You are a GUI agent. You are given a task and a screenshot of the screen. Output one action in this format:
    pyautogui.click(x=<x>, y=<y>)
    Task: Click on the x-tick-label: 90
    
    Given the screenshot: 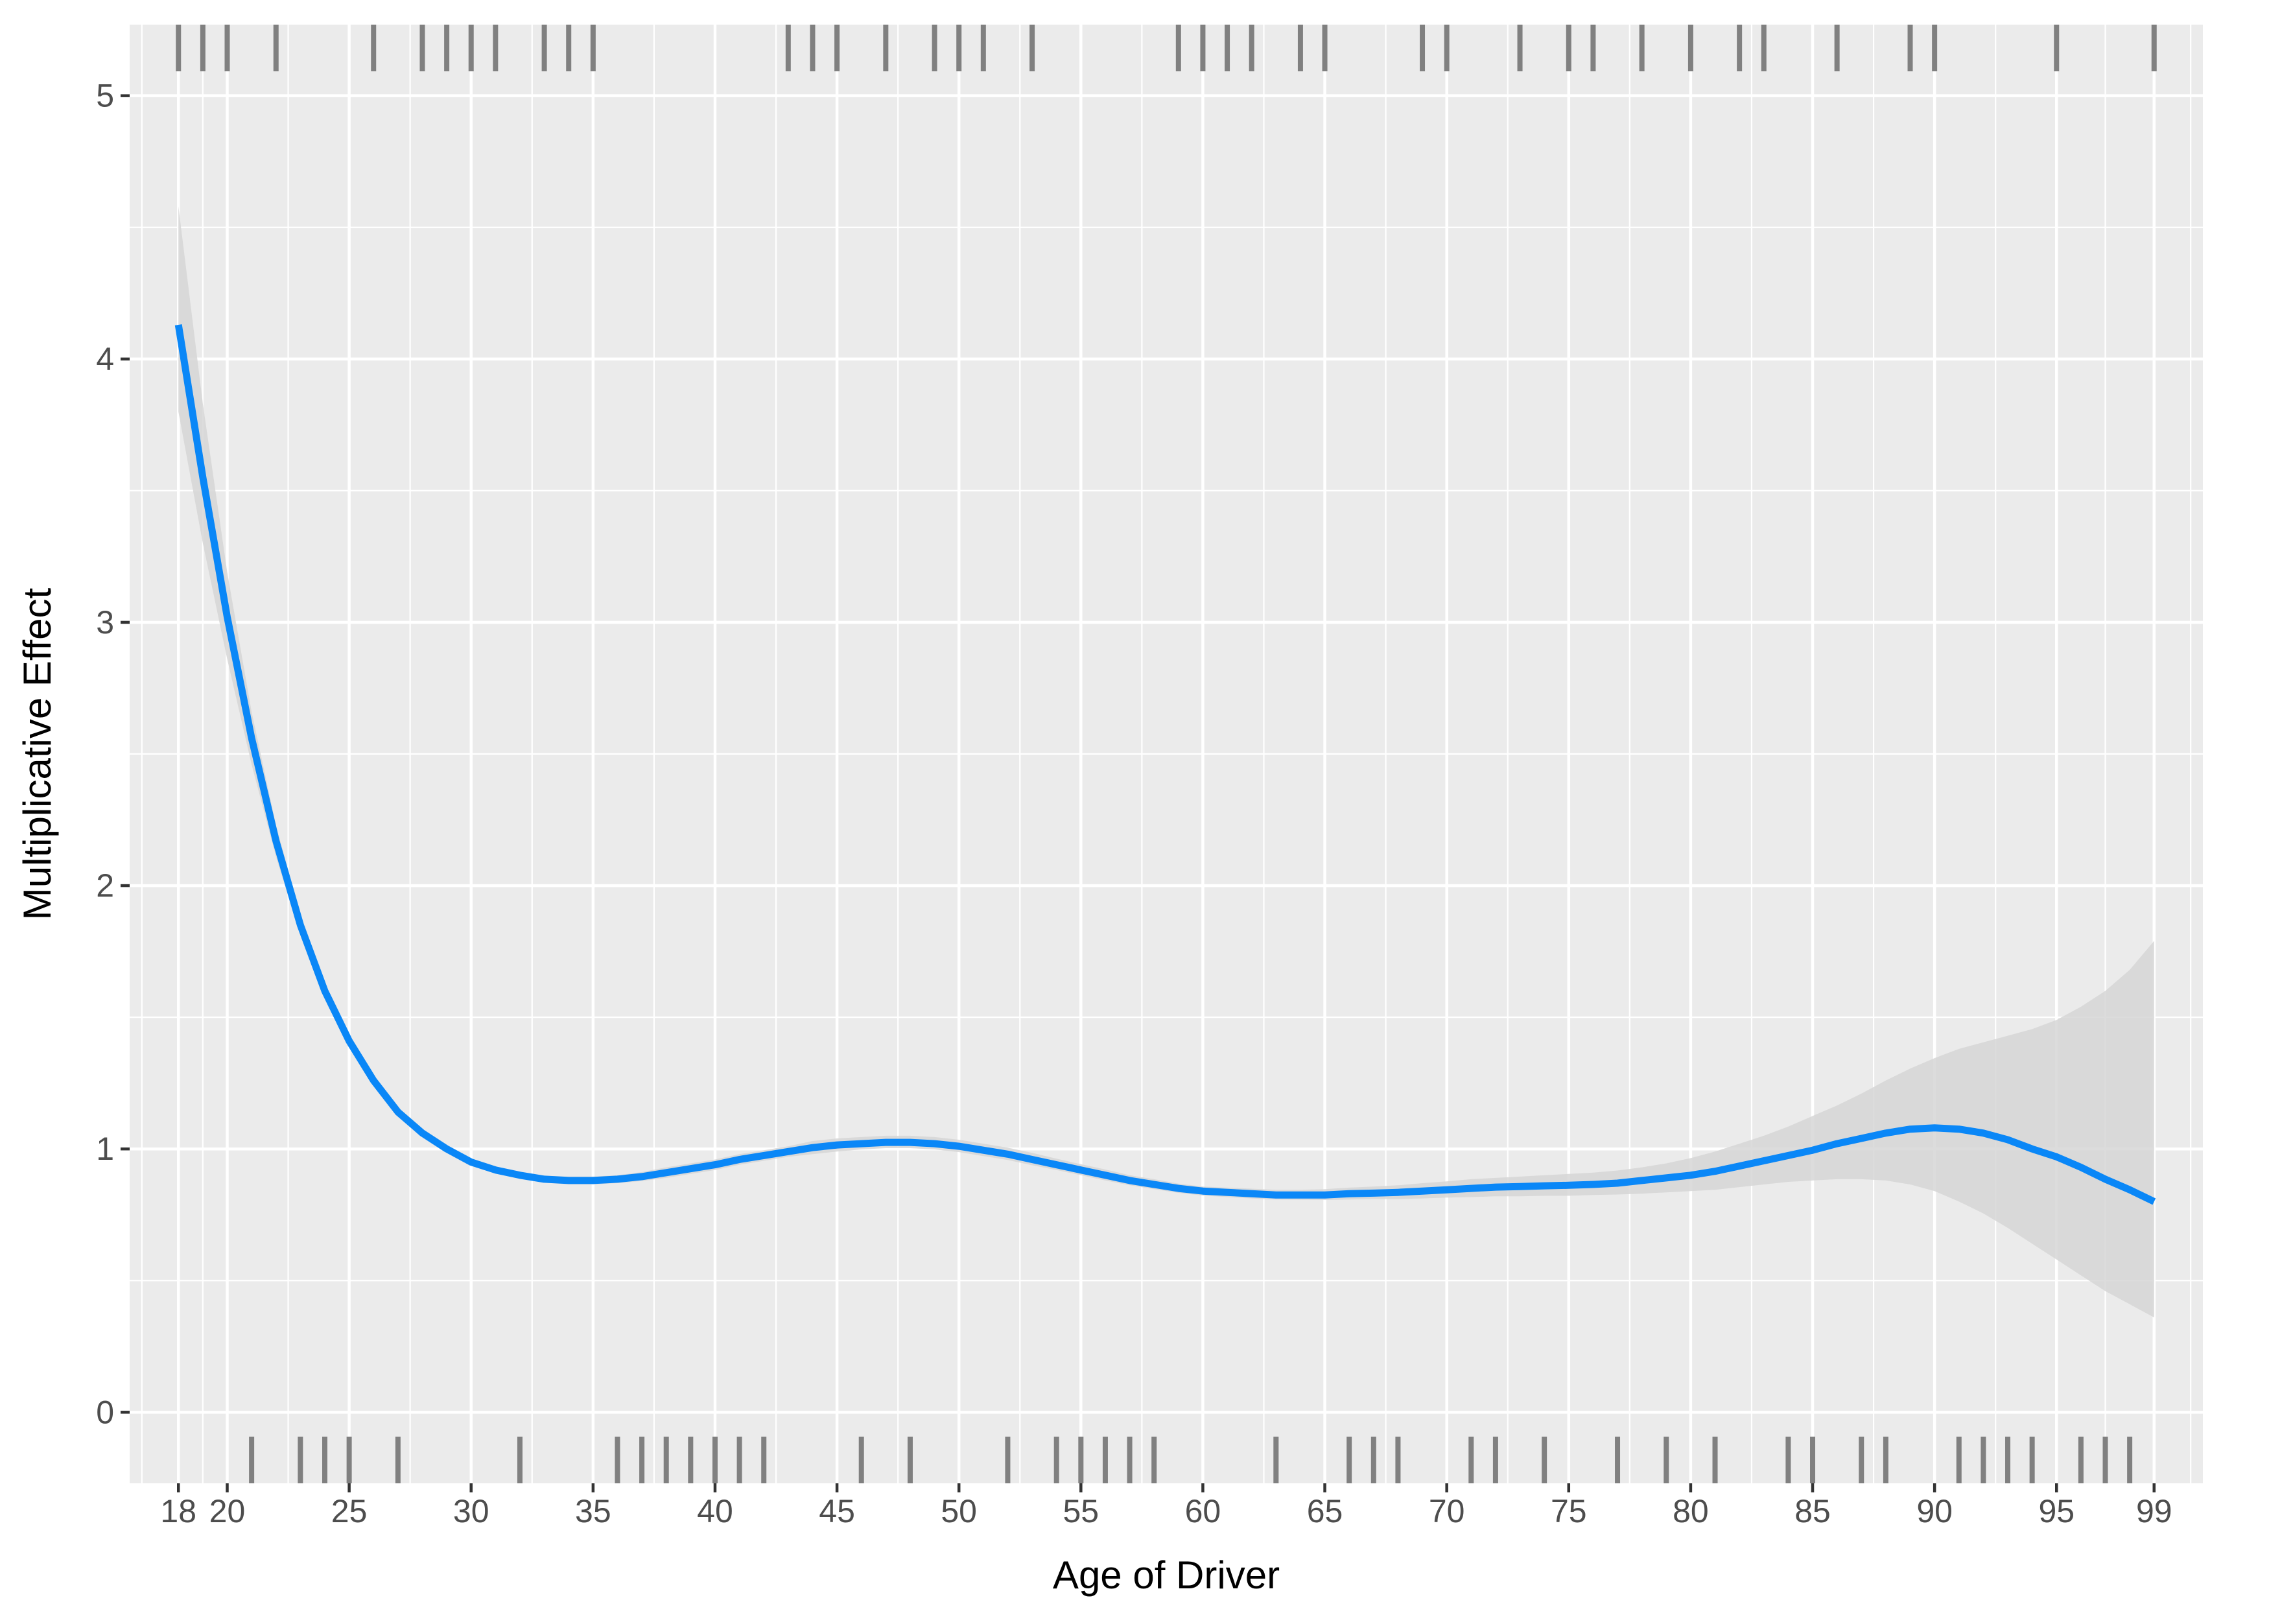 What is the action you would take?
    pyautogui.click(x=1934, y=1511)
    